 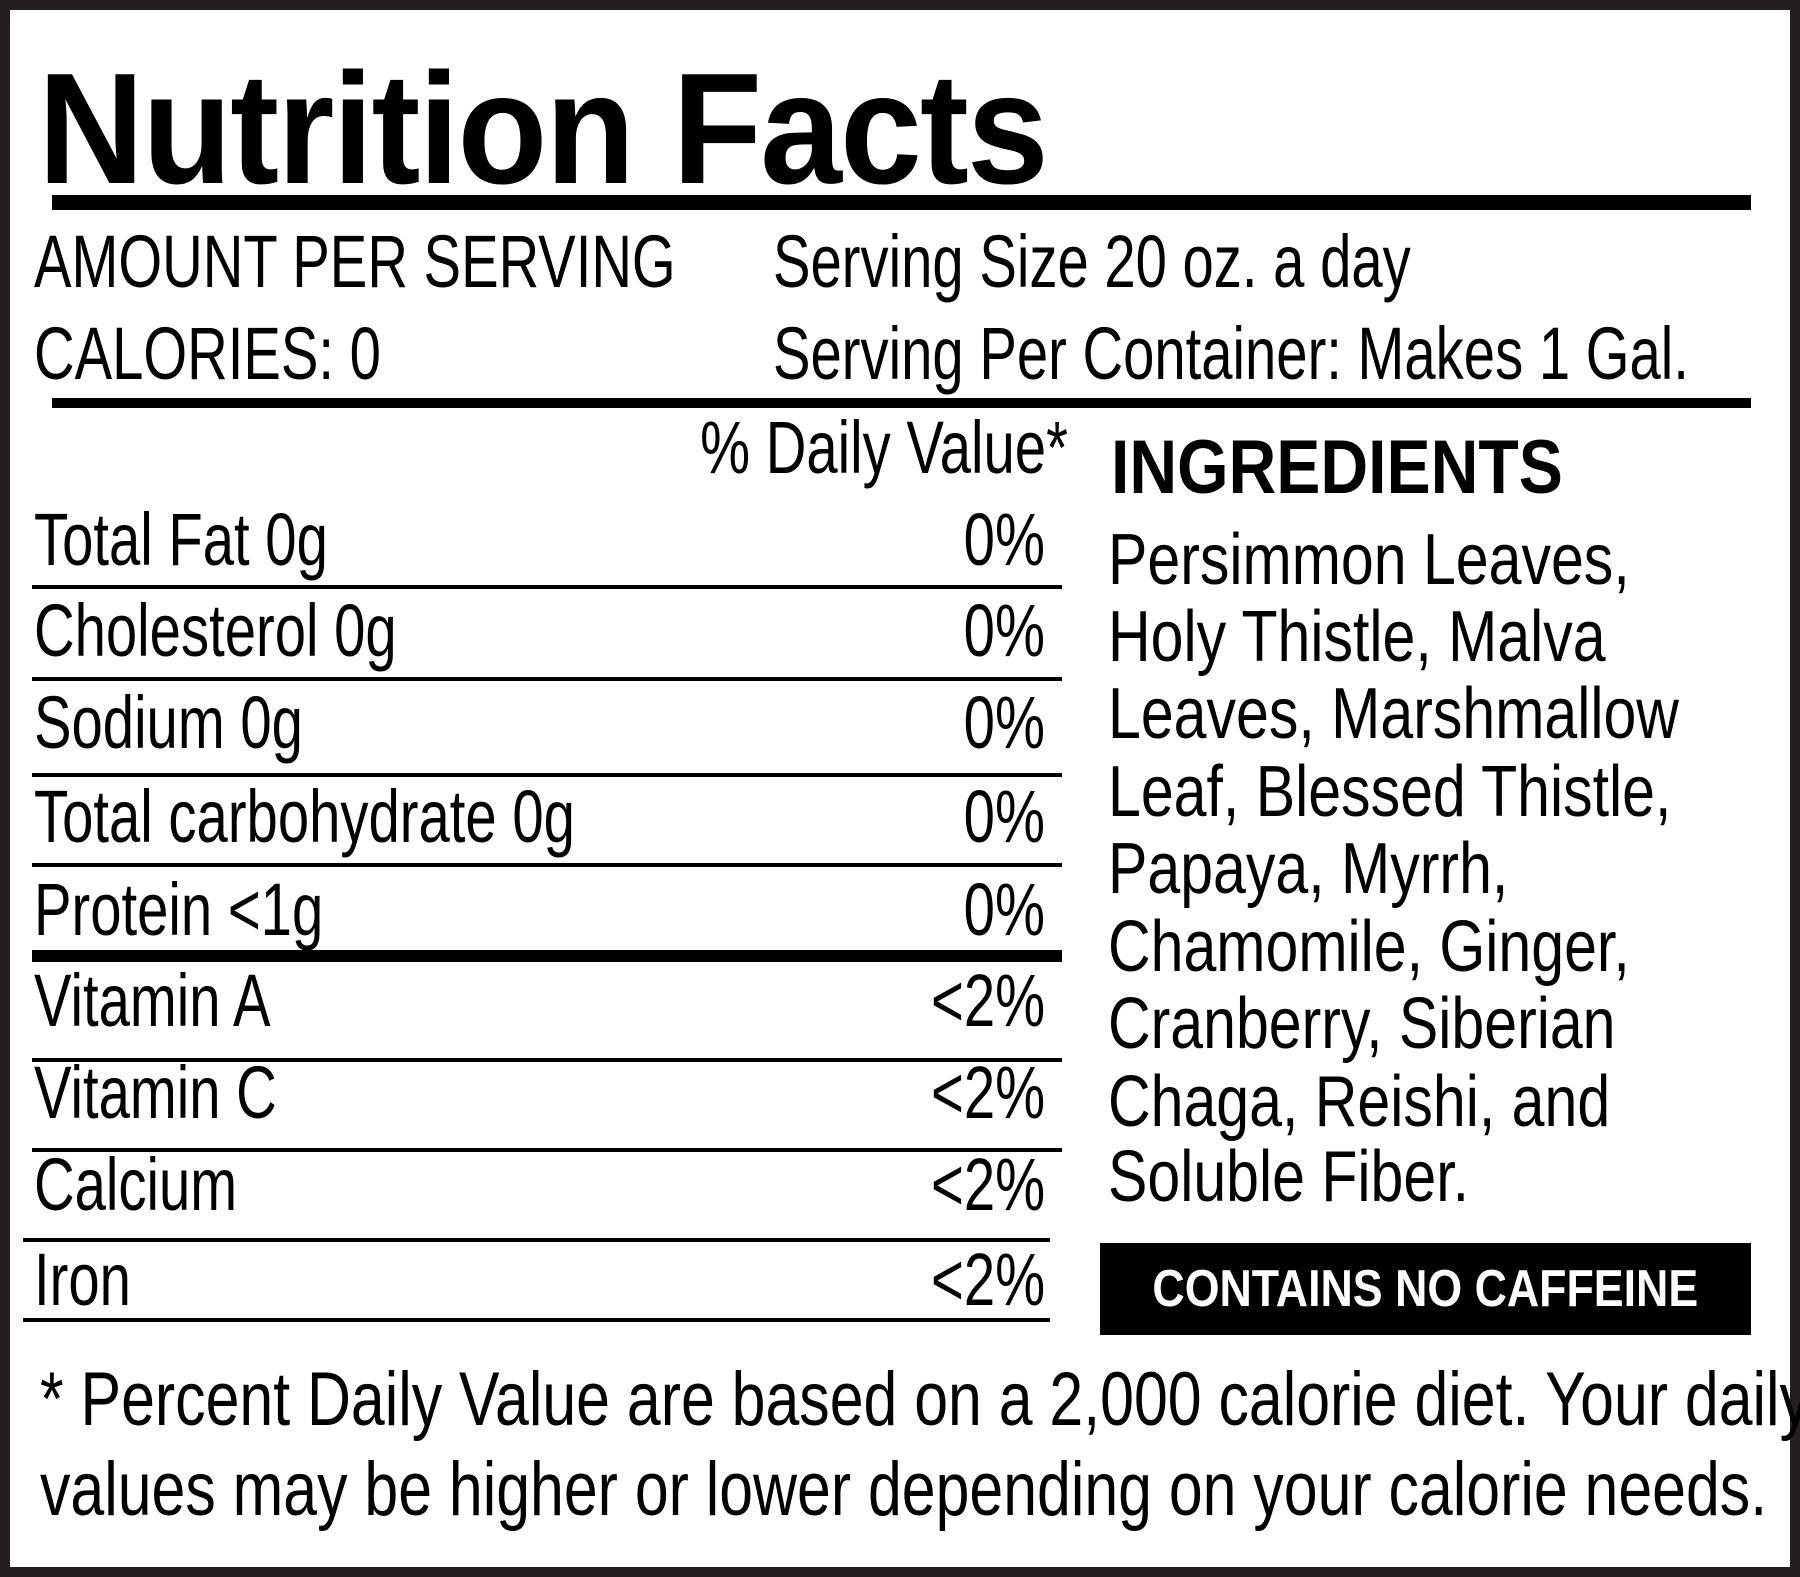 What do you see at coordinates (543, 129) in the screenshot?
I see `label-title: Nutrition Facts` at bounding box center [543, 129].